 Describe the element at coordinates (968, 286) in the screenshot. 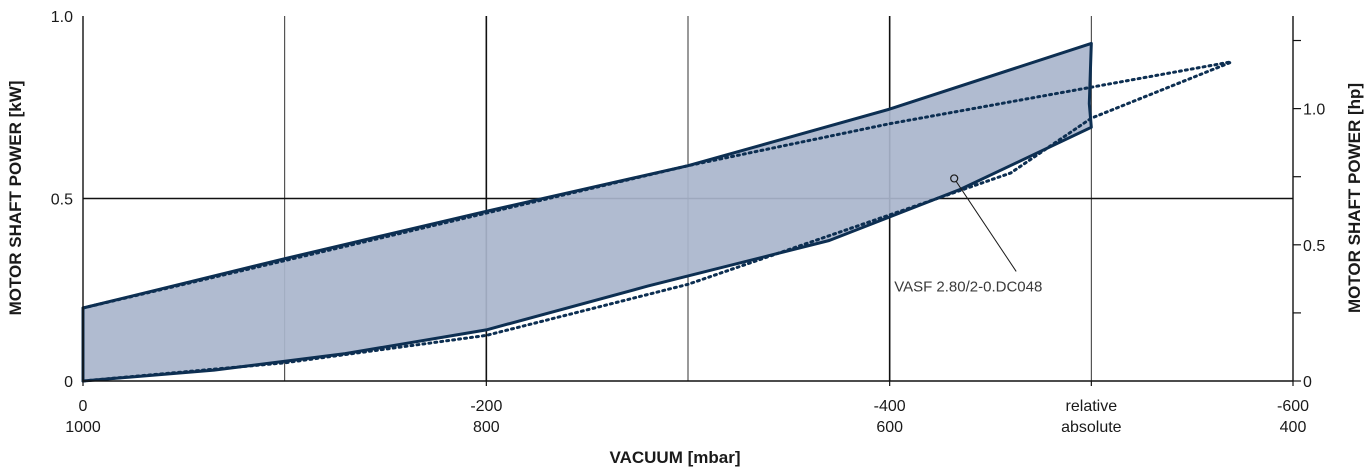

I see `annotation-label: VASF 2.80/2-0.DC048` at that location.